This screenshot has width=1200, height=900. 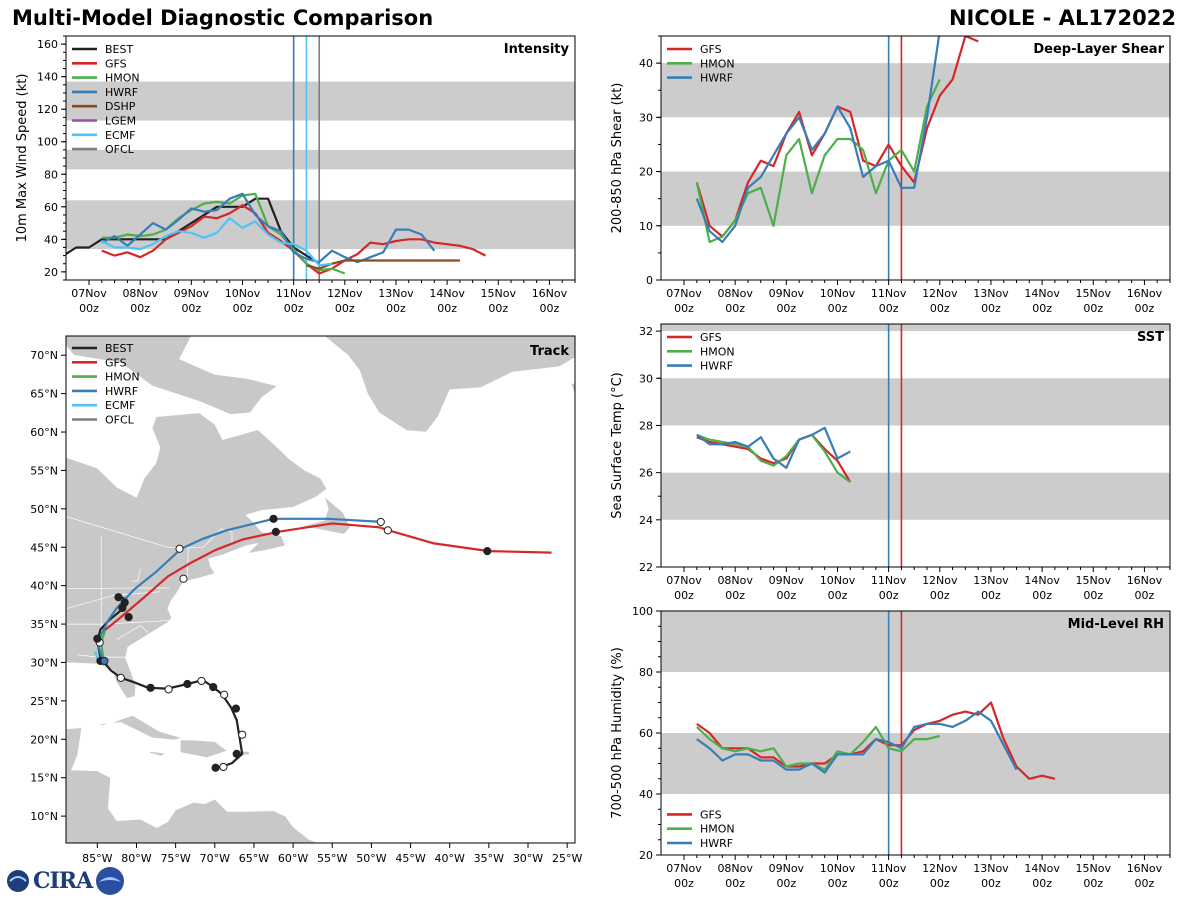 What do you see at coordinates (47, 142) in the screenshot?
I see `y-tick-label: 100` at bounding box center [47, 142].